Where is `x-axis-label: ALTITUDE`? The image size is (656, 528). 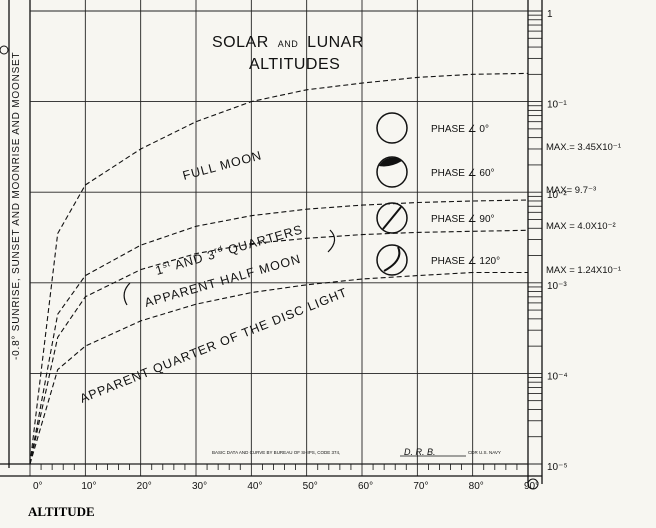
x-axis-label: ALTITUDE is located at coordinates (61, 511).